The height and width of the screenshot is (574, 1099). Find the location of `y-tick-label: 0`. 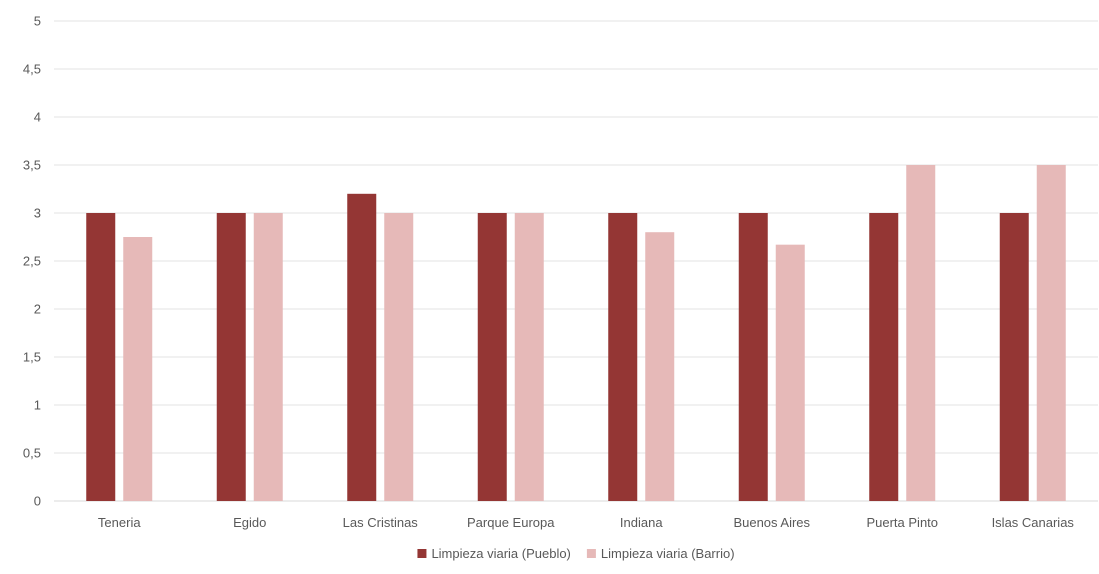

y-tick-label: 0 is located at coordinates (37, 501).